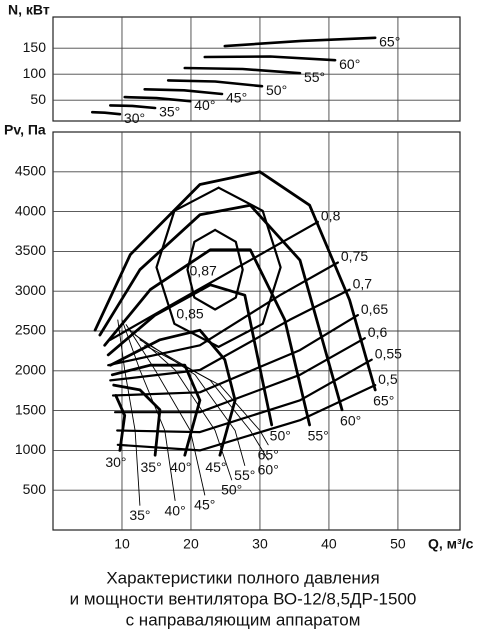 The image size is (485, 636). I want to click on x-axis-title: Q, м³/с, so click(451, 544).